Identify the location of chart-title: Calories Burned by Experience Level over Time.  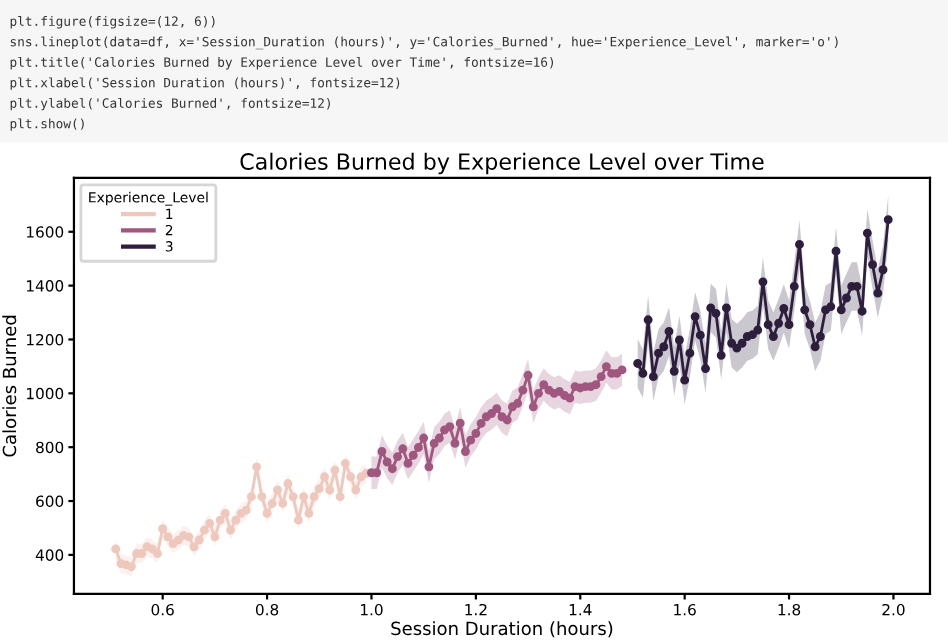
(502, 163).